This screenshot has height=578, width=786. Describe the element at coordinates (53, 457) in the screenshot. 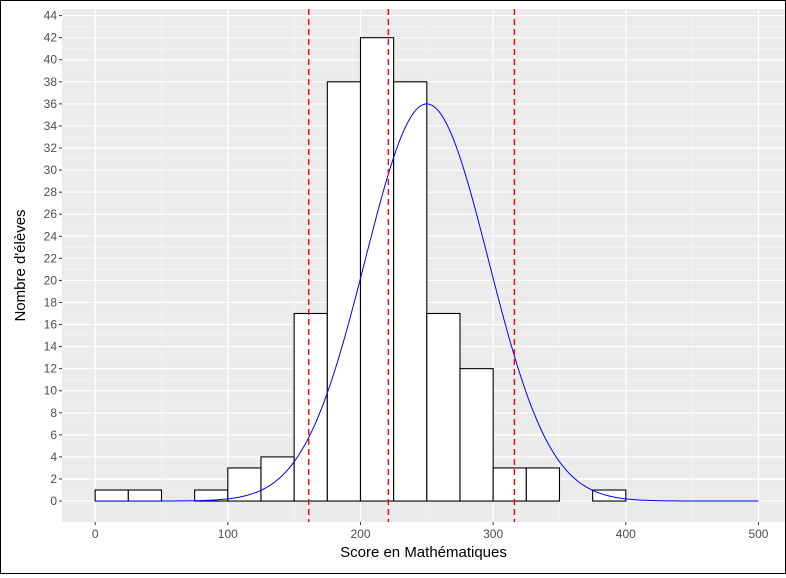

I see `y-tick-label: 4` at that location.